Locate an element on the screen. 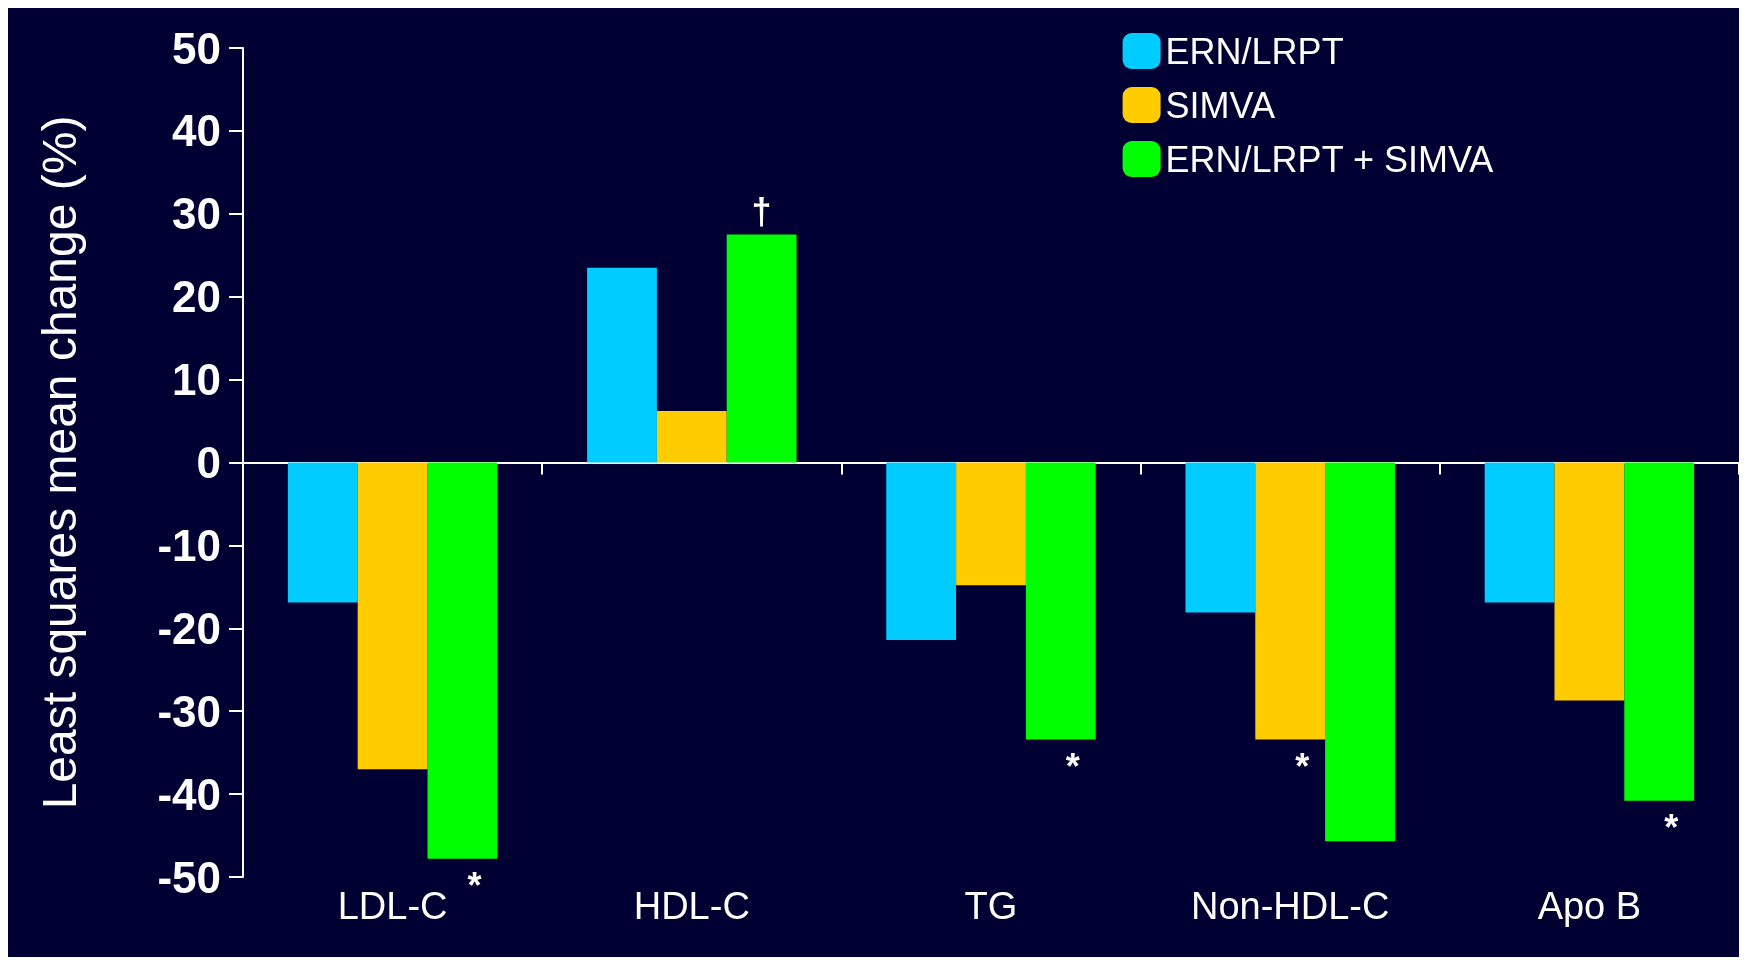 The image size is (1747, 965). y-tick-label: 0 is located at coordinates (208, 462).